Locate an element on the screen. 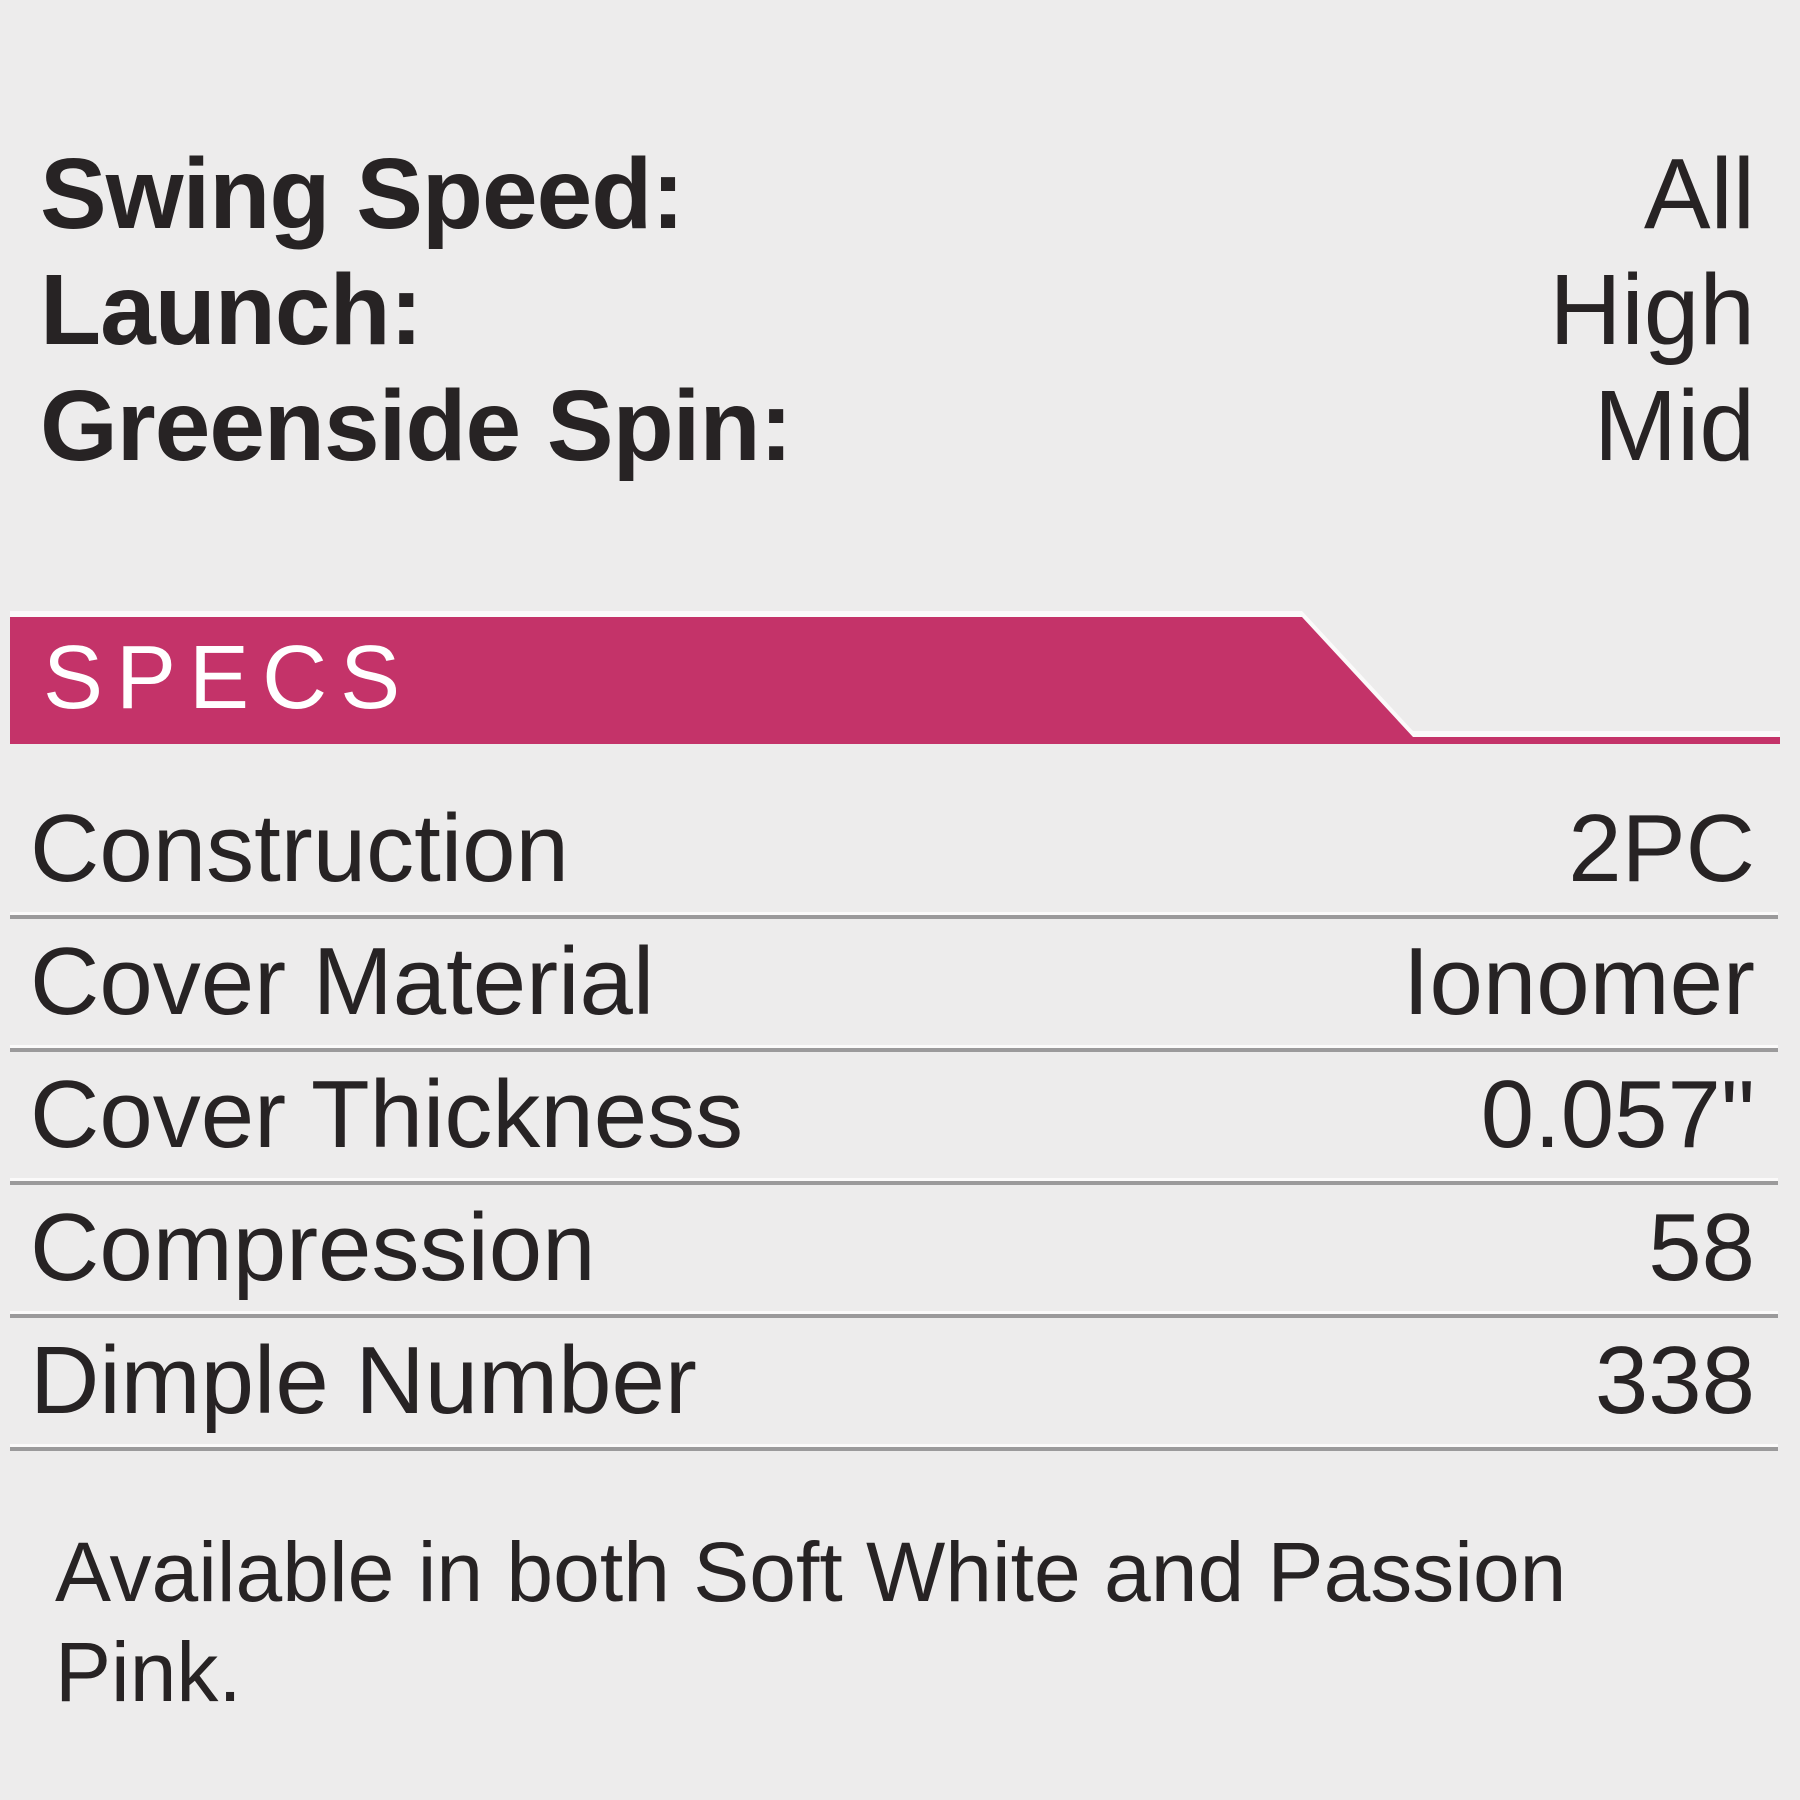  swing-speed-value: All is located at coordinates (1699, 194).